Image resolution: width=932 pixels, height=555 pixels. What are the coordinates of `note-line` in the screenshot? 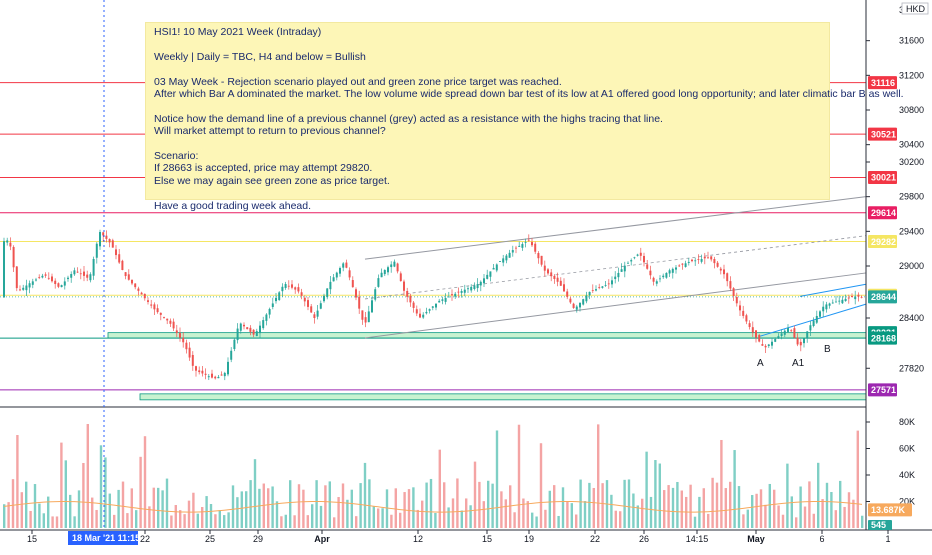 It's located at (487, 69).